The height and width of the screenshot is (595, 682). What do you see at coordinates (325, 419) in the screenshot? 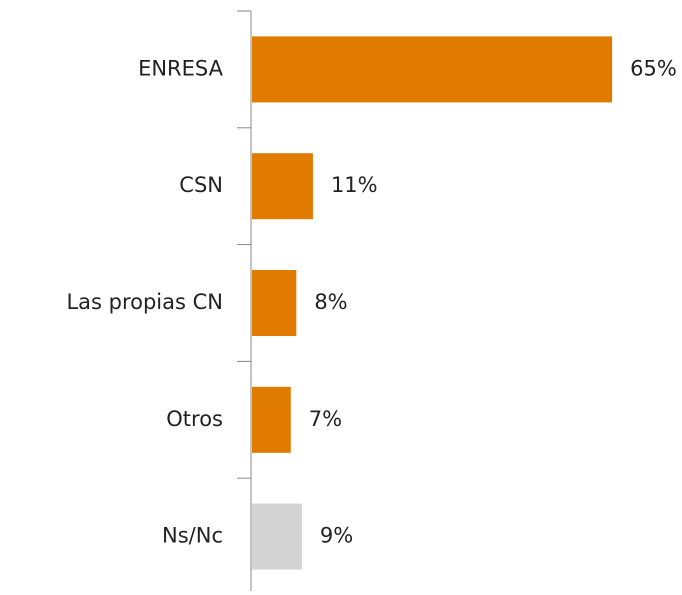
I see `value-label: 7%` at bounding box center [325, 419].